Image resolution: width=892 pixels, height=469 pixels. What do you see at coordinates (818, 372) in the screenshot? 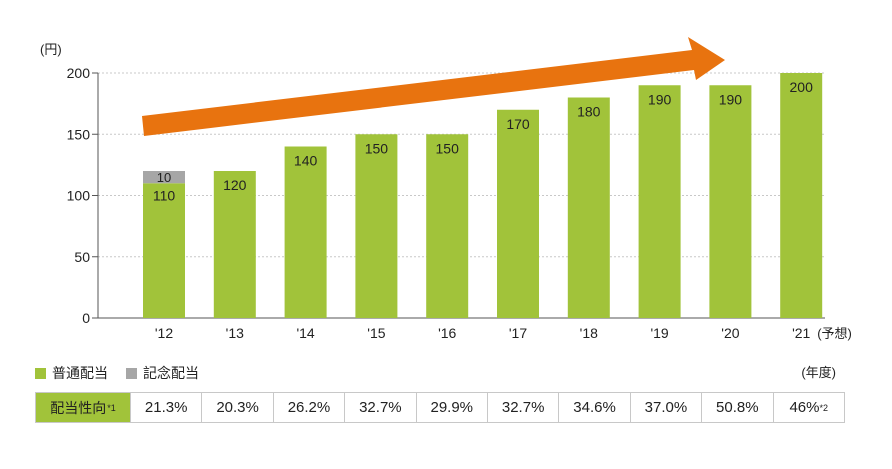
I see `x-axis-unit: (年度)` at bounding box center [818, 372].